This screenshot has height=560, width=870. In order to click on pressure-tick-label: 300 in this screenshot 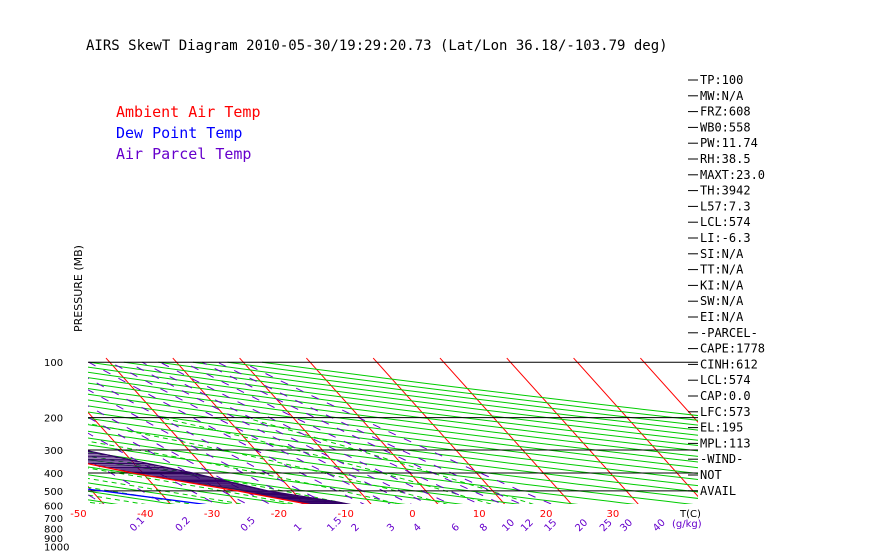, I will do `click(53, 451)`.